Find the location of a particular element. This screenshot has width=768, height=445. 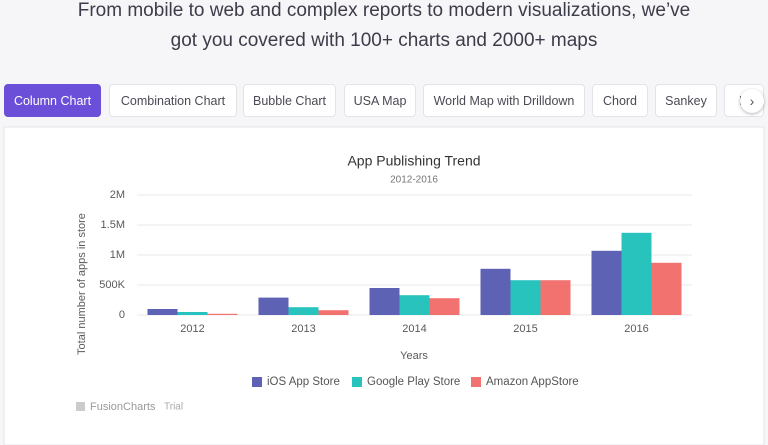

brand-icon is located at coordinates (80, 406).